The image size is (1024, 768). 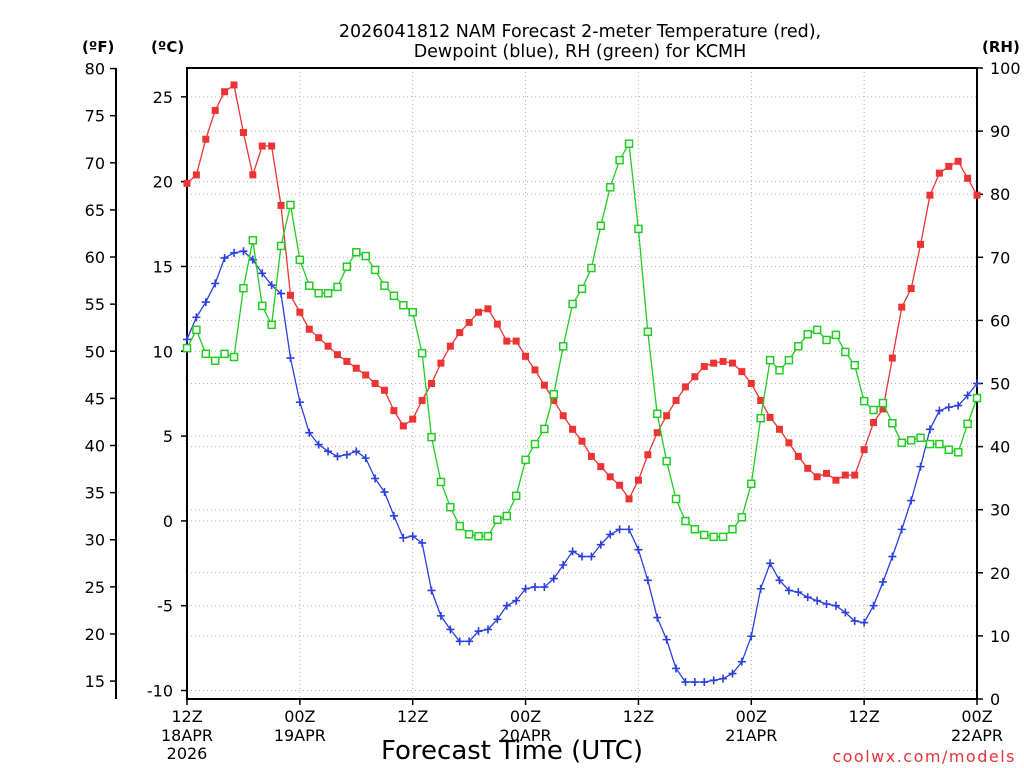 What do you see at coordinates (751, 735) in the screenshot?
I see `date-tick-label: 21APR` at bounding box center [751, 735].